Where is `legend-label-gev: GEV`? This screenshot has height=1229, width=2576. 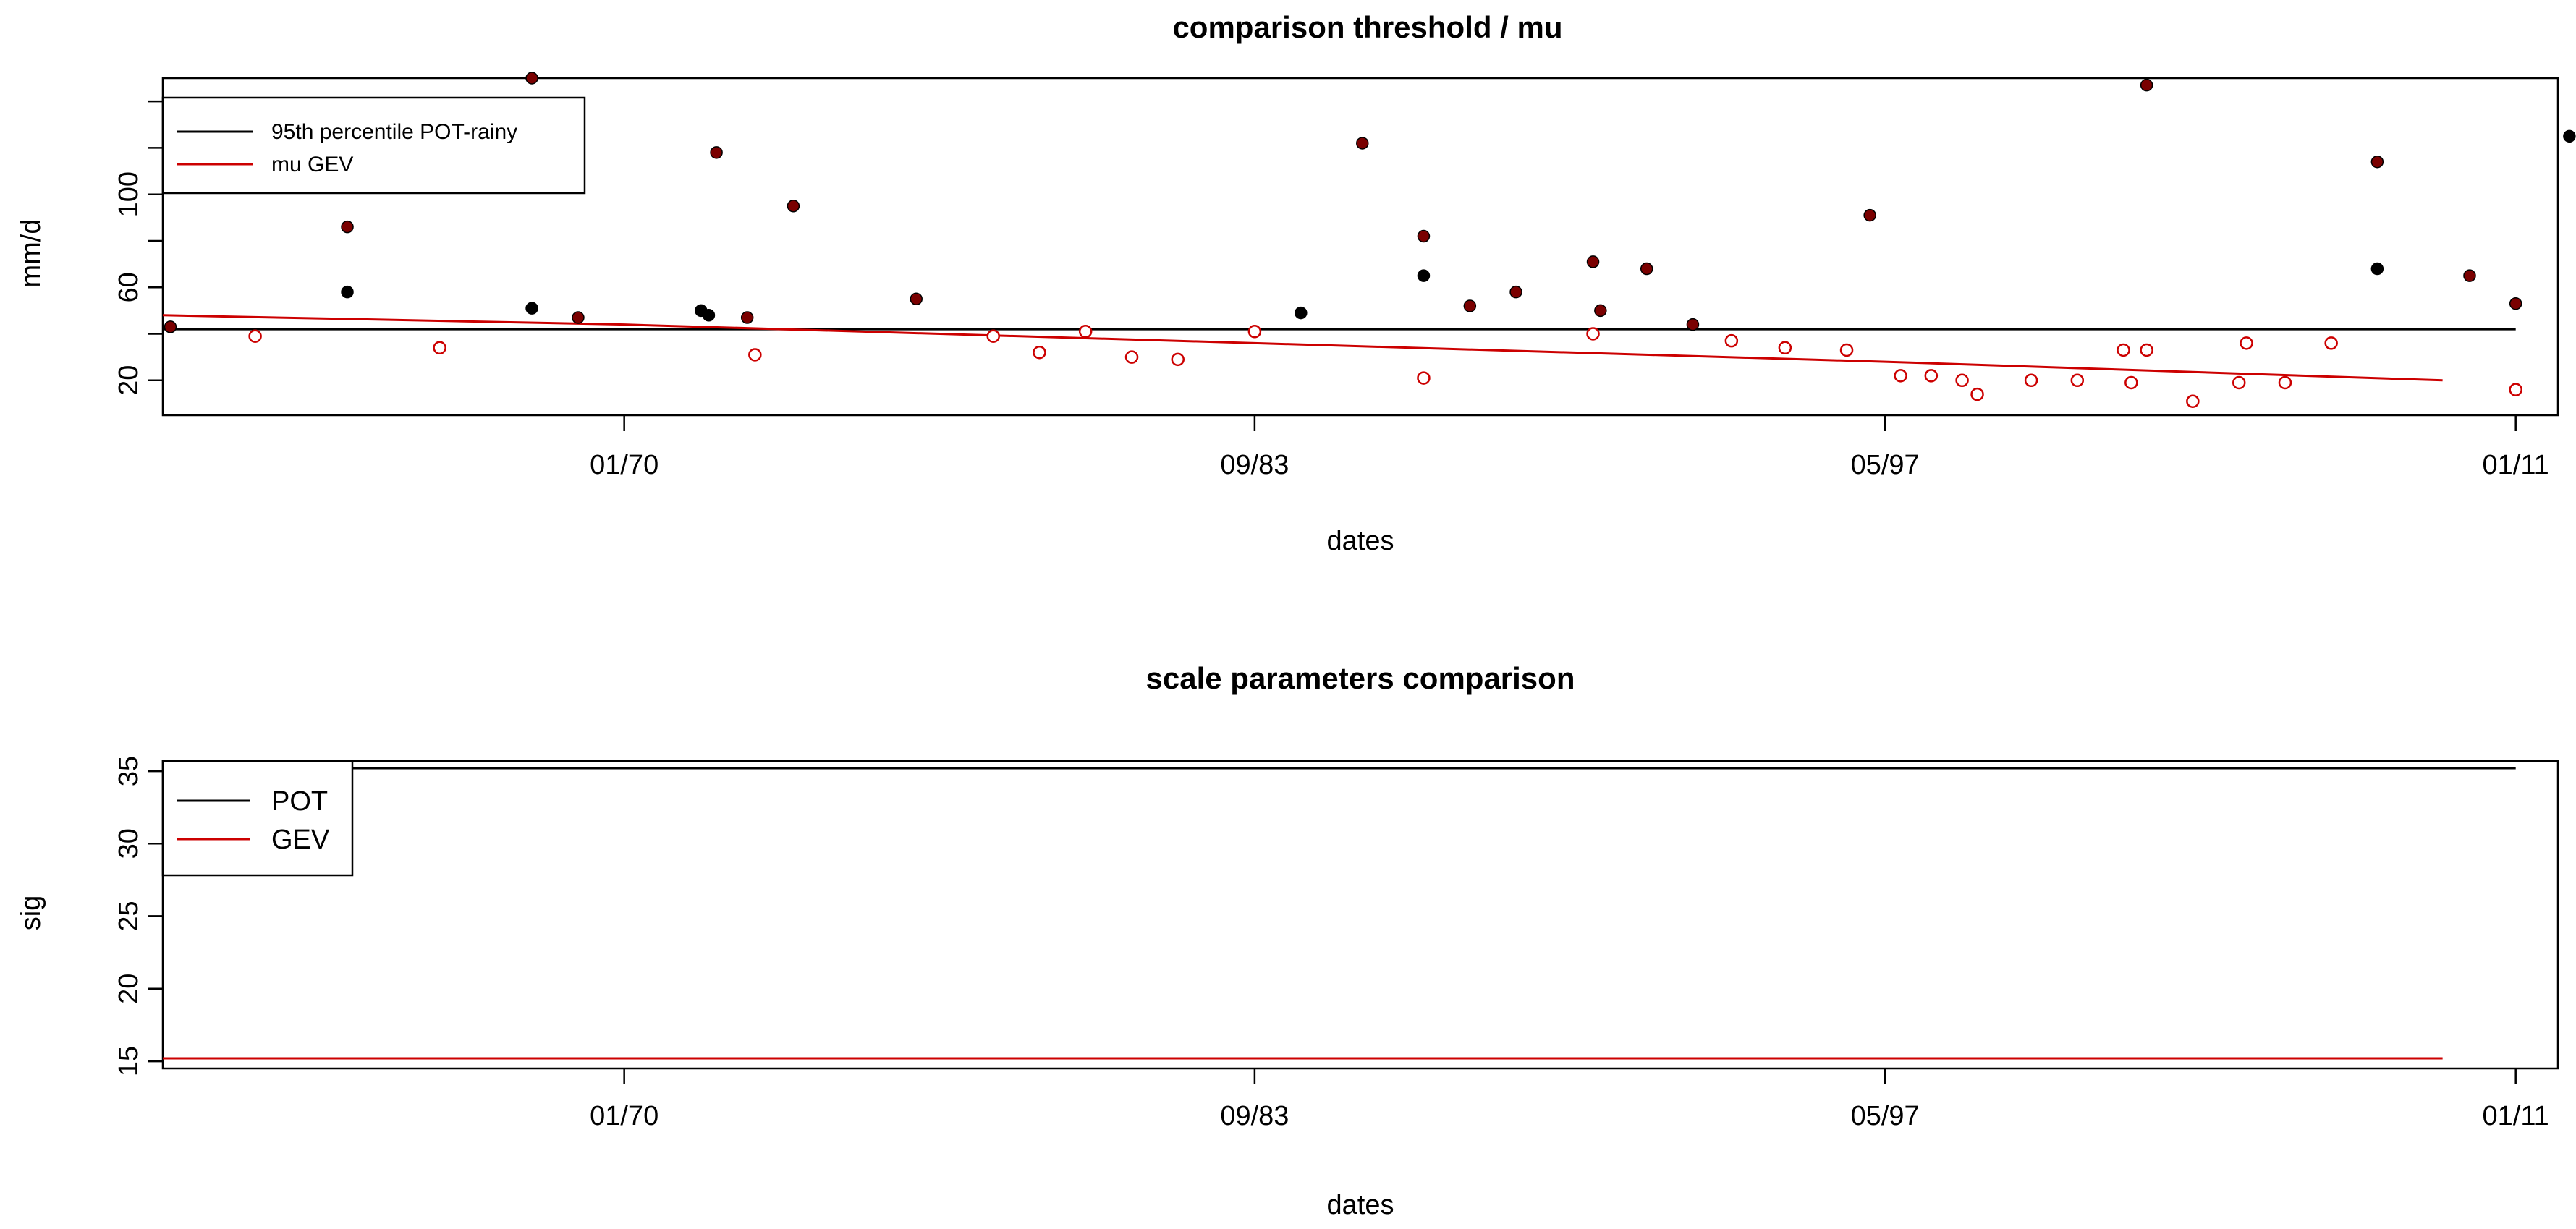 legend-label-gev: GEV is located at coordinates (300, 840).